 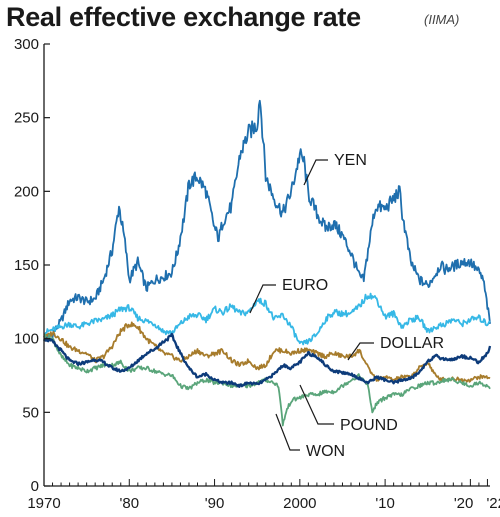 I want to click on y-tick-label: 250, so click(x=26, y=118).